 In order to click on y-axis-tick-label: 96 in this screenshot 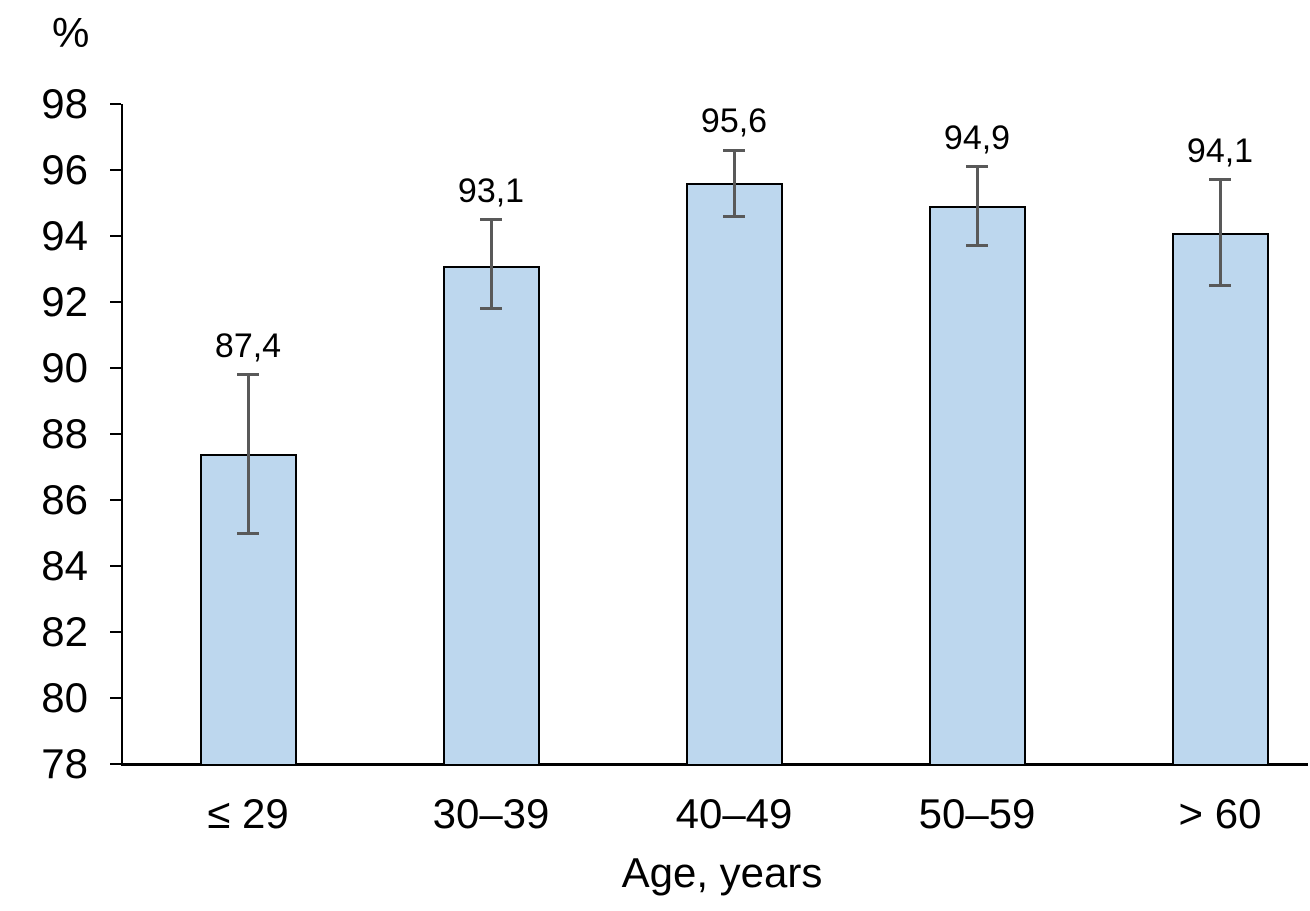, I will do `click(64, 169)`.